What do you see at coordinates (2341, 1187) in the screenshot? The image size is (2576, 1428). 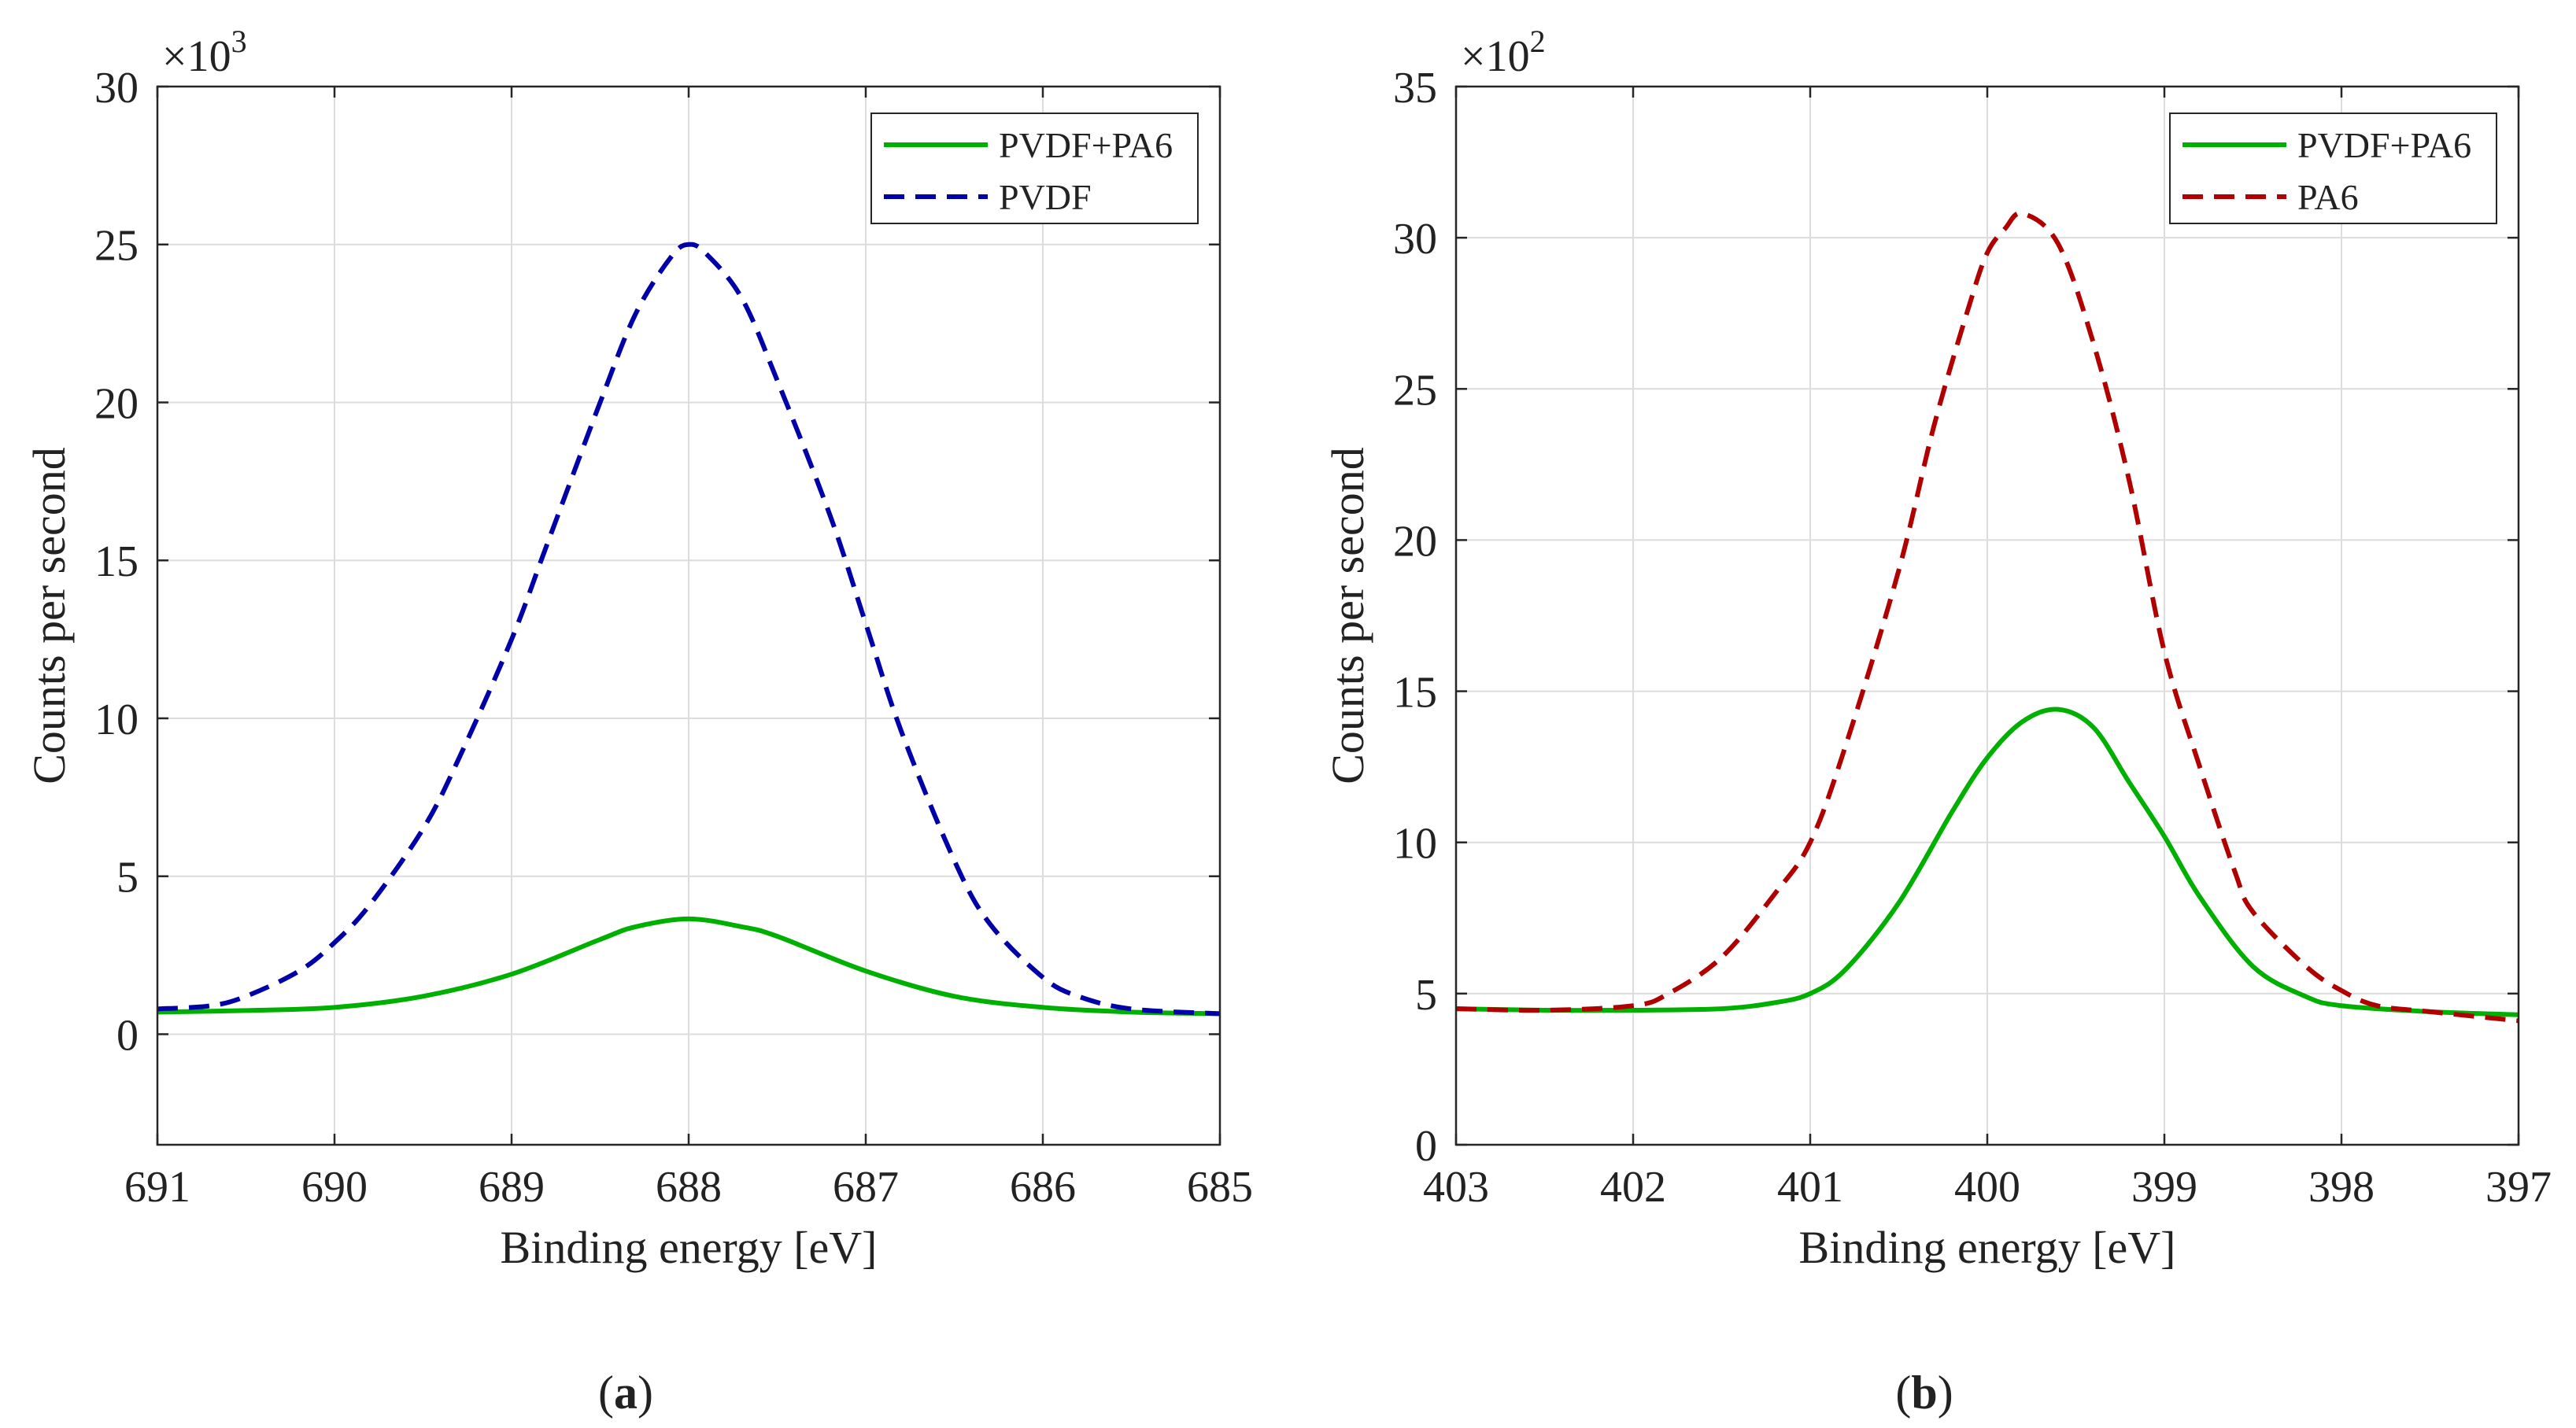 I see `x-tick-label: 398` at bounding box center [2341, 1187].